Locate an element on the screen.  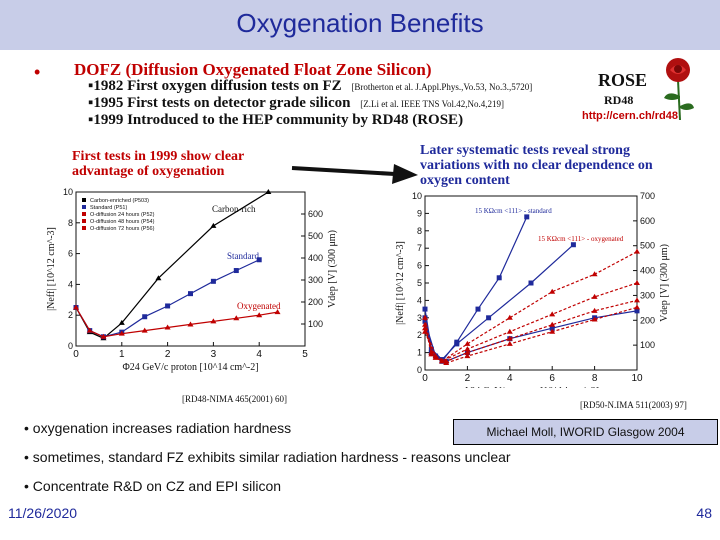
y-tick-label: 4 is located at coordinates (70, 284).